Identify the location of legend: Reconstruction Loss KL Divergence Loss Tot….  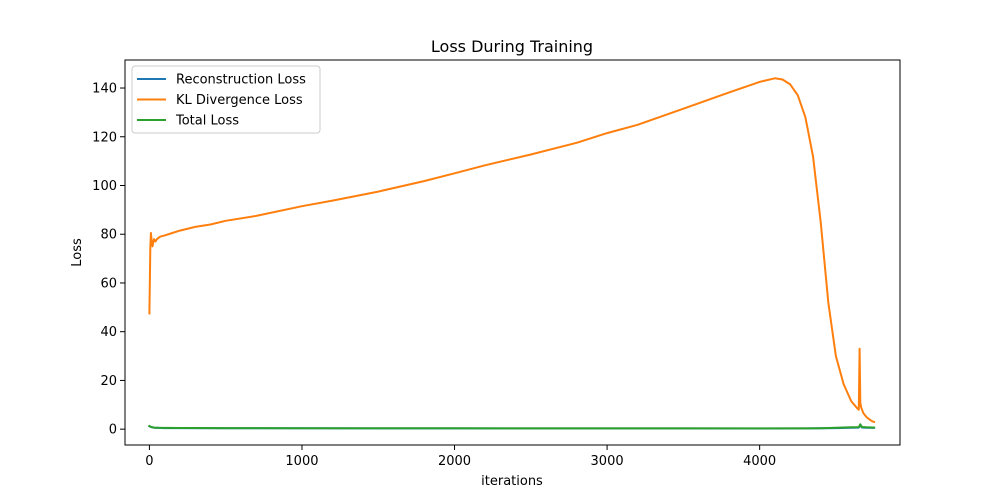
(226, 99).